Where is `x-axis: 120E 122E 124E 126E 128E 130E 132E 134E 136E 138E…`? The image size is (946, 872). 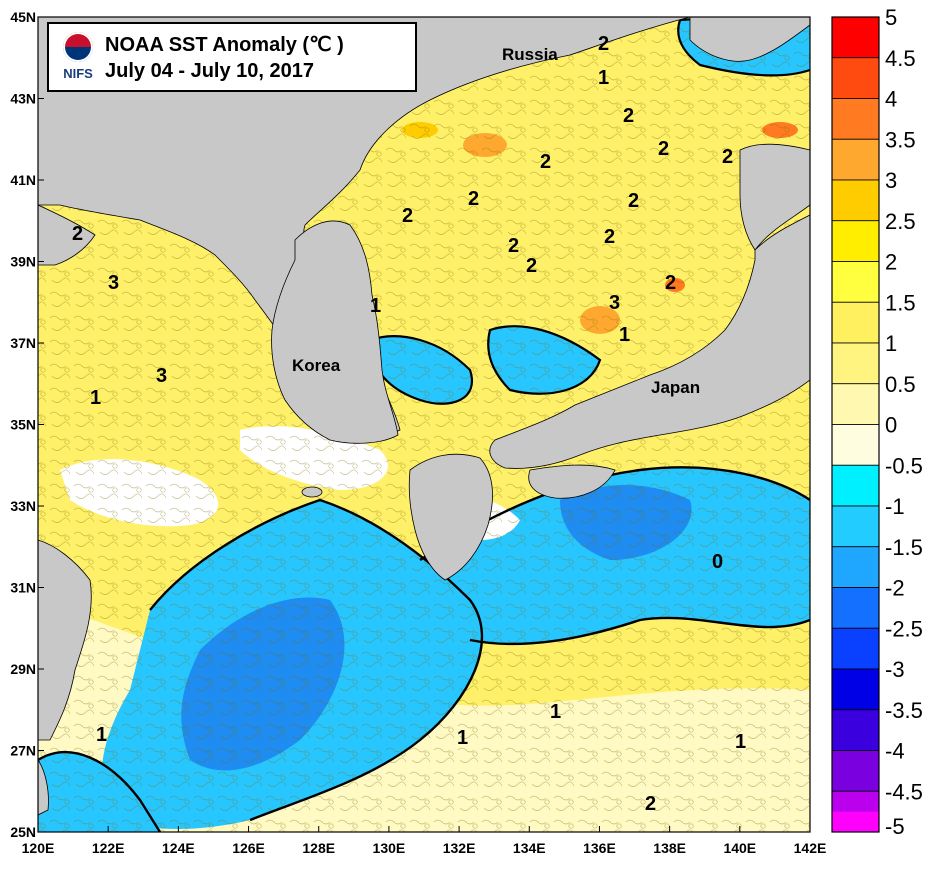
x-axis: 120E 122E 124E 126E 128E 130E 132E 134E 136E 138E… is located at coordinates (424, 841).